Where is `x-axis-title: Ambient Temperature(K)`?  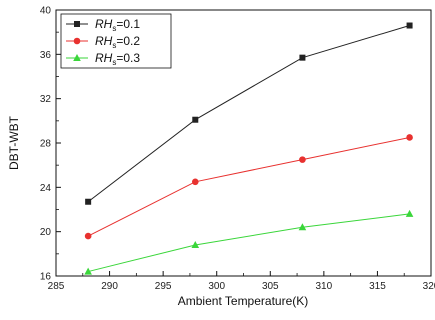
x-axis-title: Ambient Temperature(K) is located at coordinates (243, 301).